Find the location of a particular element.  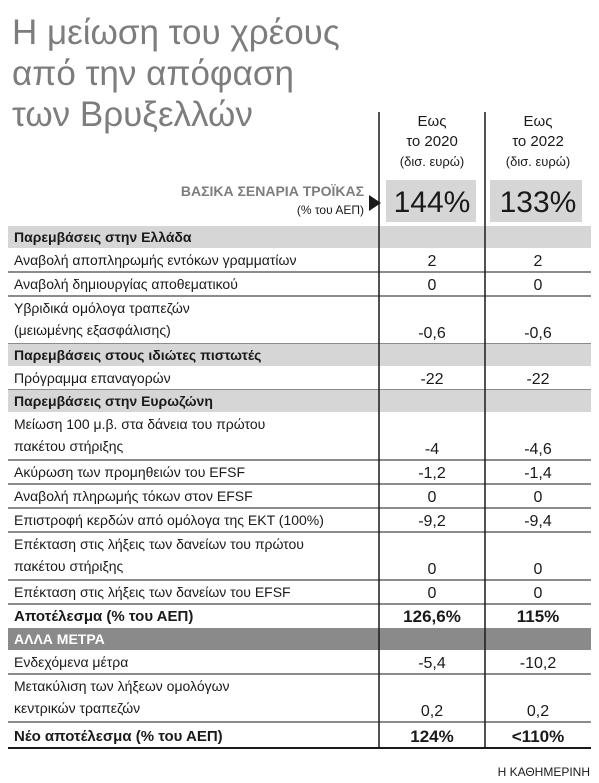

row-label: Αναβολή πληρωμής τόκων στον EFSF is located at coordinates (133, 496).